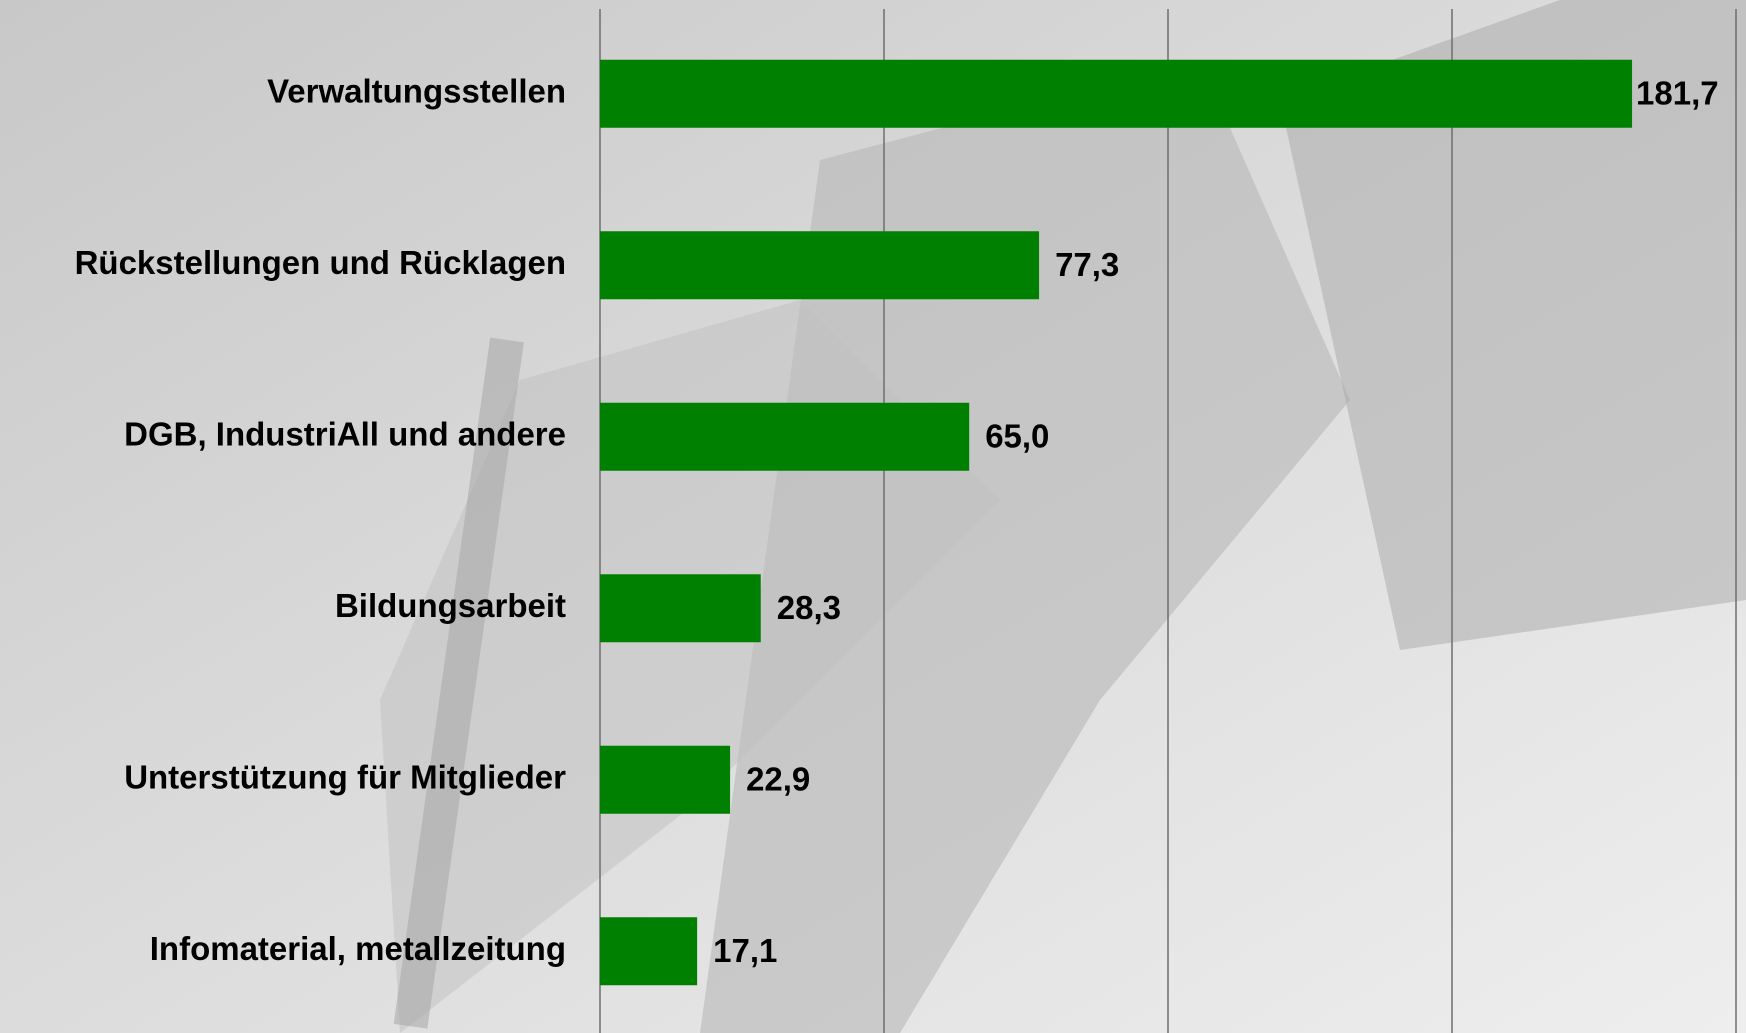 This screenshot has height=1033, width=1746. What do you see at coordinates (1087, 264) in the screenshot?
I see `data-label: 77,3` at bounding box center [1087, 264].